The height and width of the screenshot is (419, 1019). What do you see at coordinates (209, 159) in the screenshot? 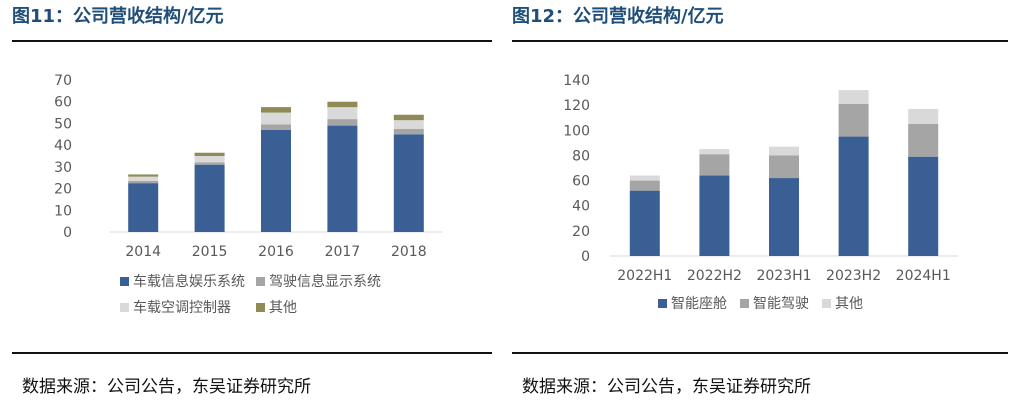
I see `bar-segment-车载空调控制器-2015` at bounding box center [209, 159].